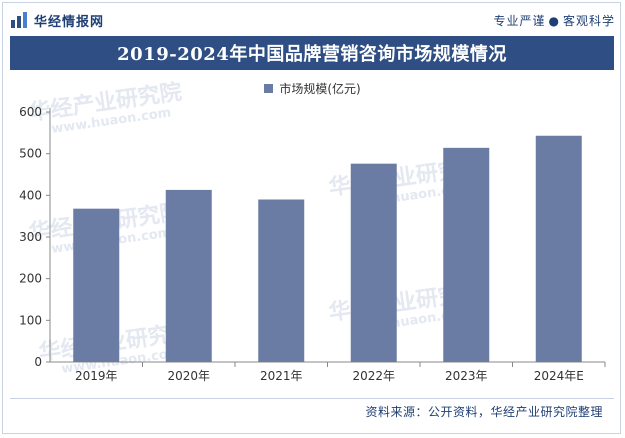  Describe the element at coordinates (312, 398) in the screenshot. I see `footer-divider` at that location.